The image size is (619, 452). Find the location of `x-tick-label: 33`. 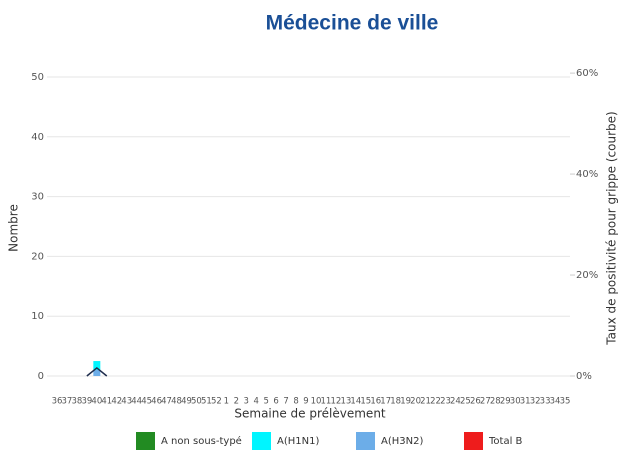

x-tick-label: 33 is located at coordinates (545, 402).